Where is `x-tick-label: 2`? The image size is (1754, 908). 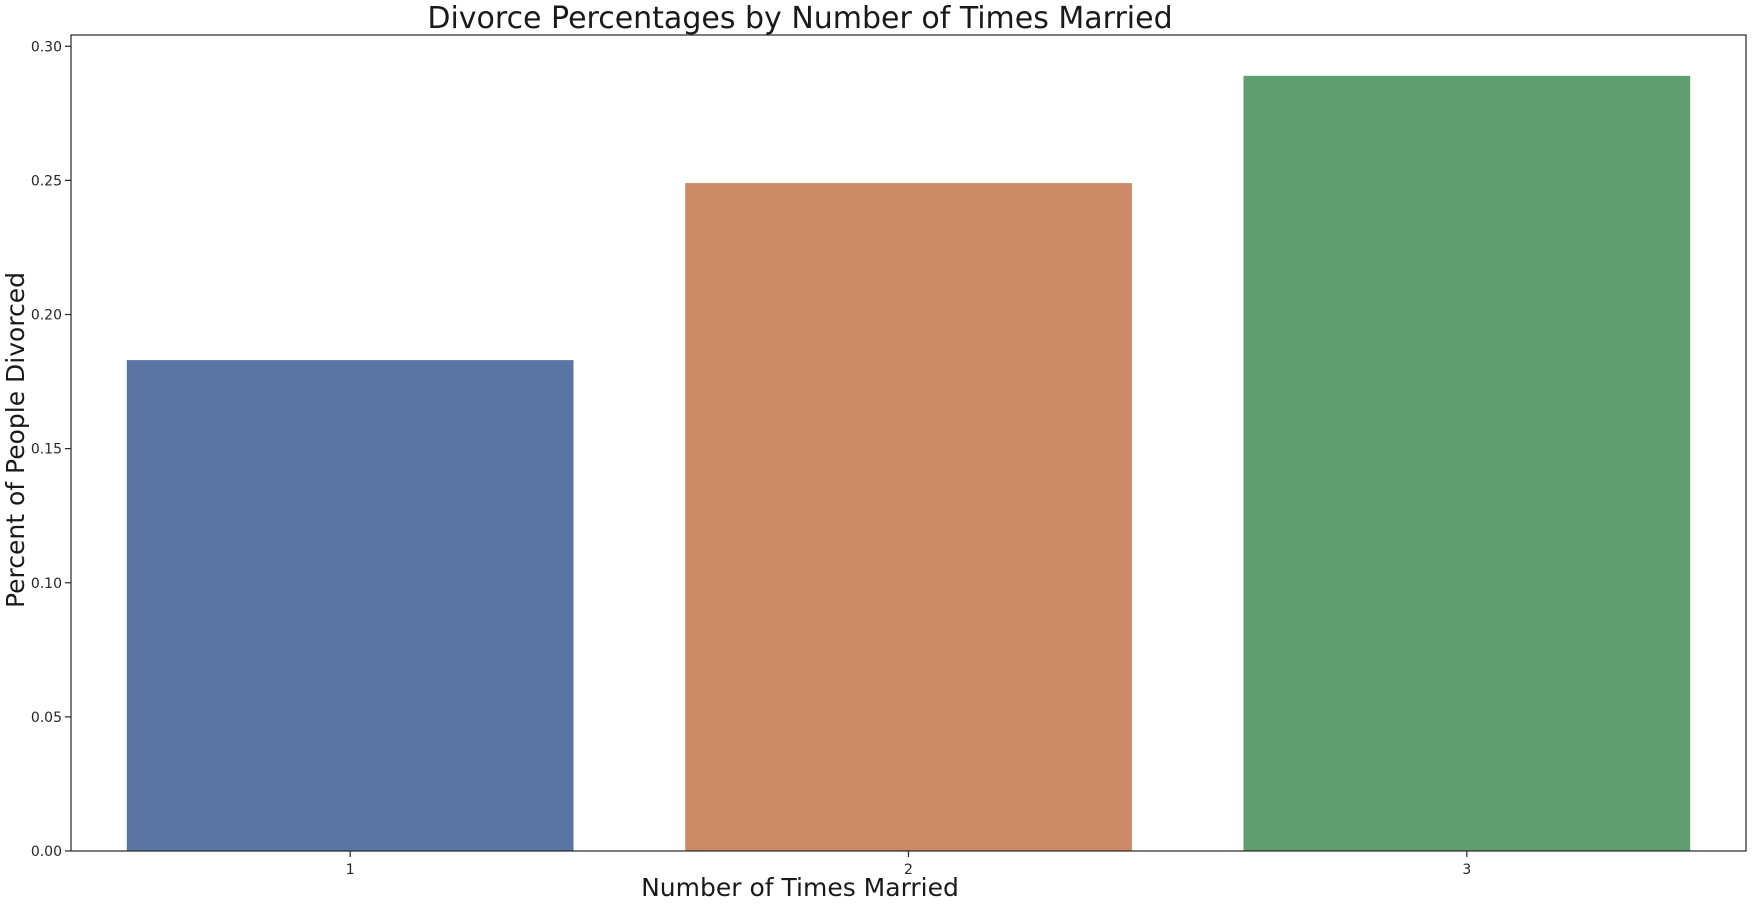
x-tick-label: 2 is located at coordinates (908, 870).